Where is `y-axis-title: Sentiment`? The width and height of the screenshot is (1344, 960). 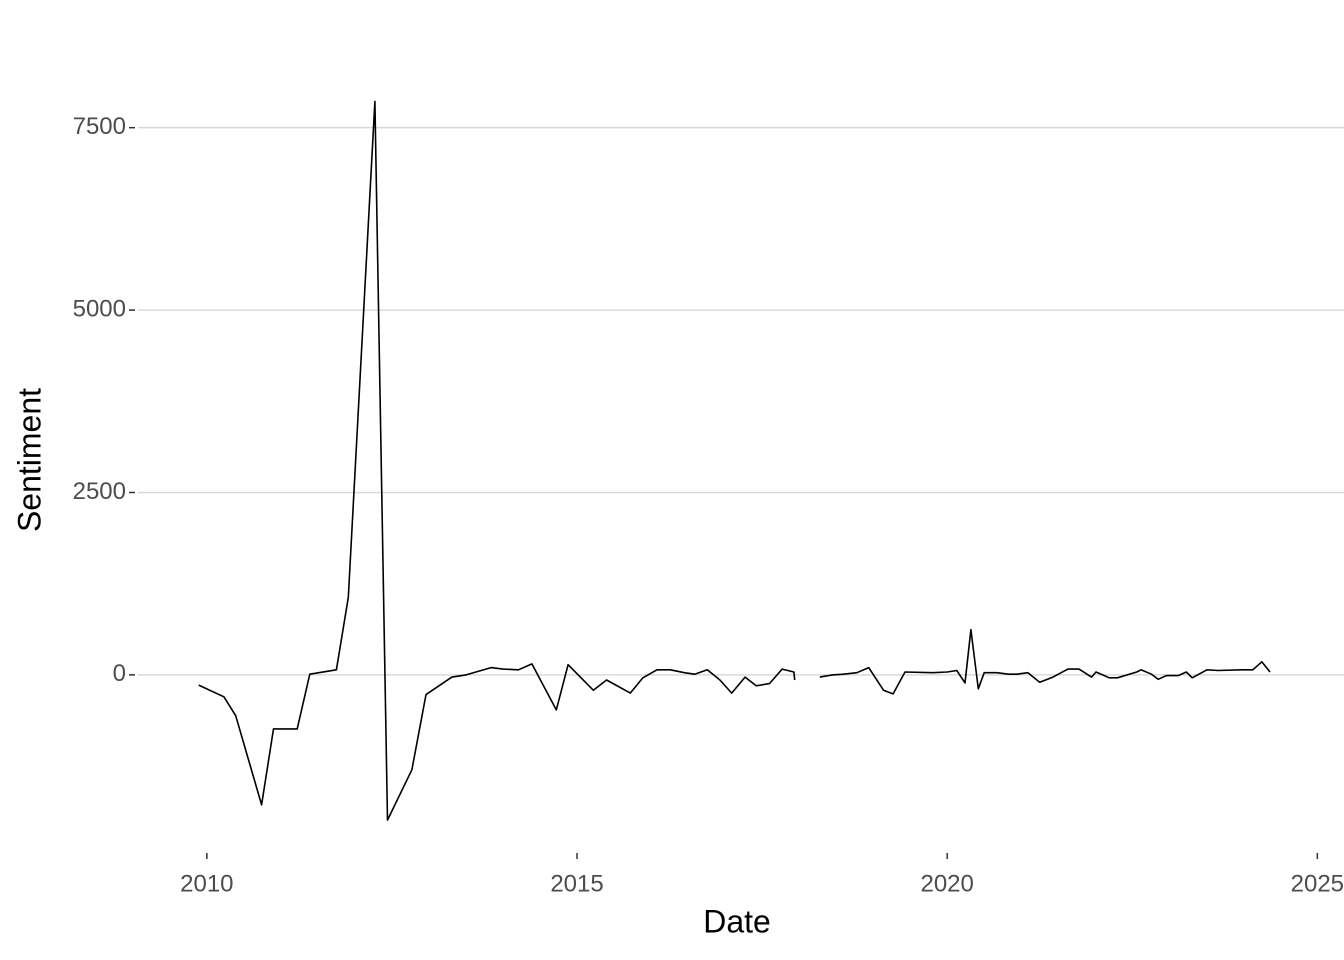
y-axis-title: Sentiment is located at coordinates (29, 460).